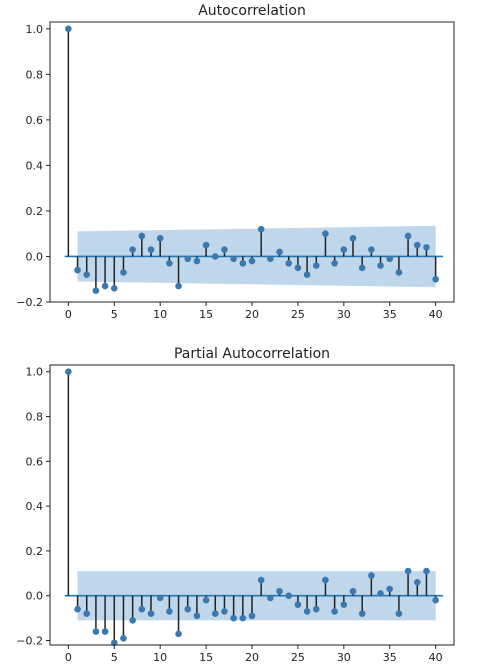 This screenshot has width=487, height=667. Describe the element at coordinates (35, 417) in the screenshot. I see `y-tick-label: 0.8` at that location.